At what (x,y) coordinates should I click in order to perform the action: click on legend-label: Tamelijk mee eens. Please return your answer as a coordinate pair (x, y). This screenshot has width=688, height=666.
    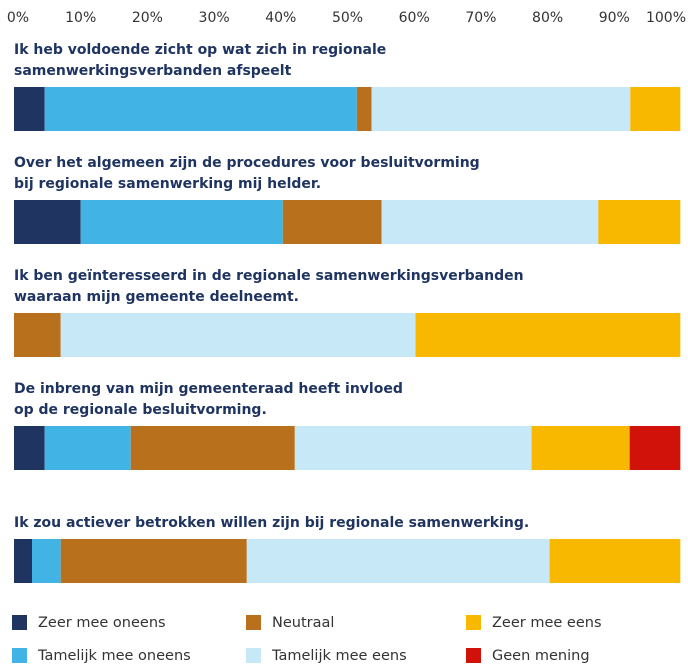
    Looking at the image, I should click on (339, 656).